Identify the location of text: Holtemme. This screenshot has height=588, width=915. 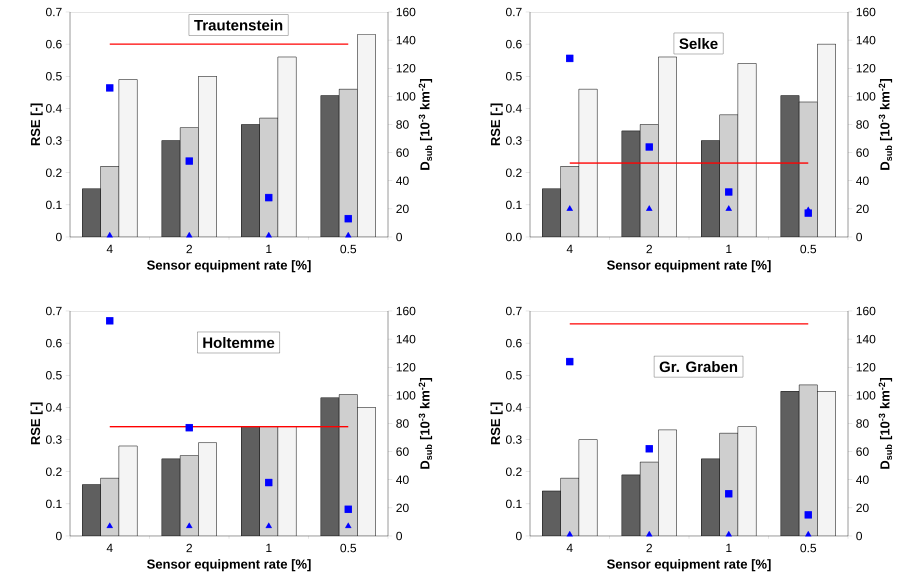
(238, 342).